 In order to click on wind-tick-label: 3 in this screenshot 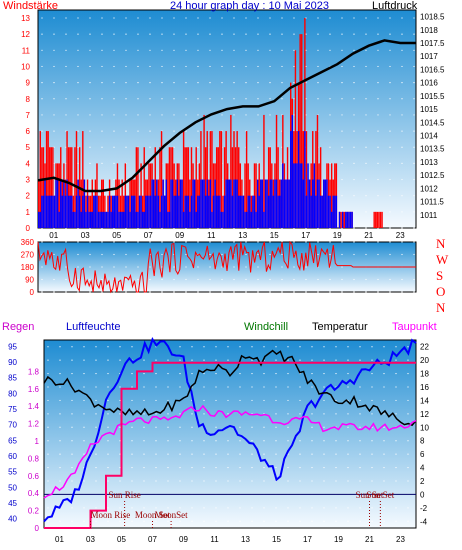, I will do `click(28, 180)`.